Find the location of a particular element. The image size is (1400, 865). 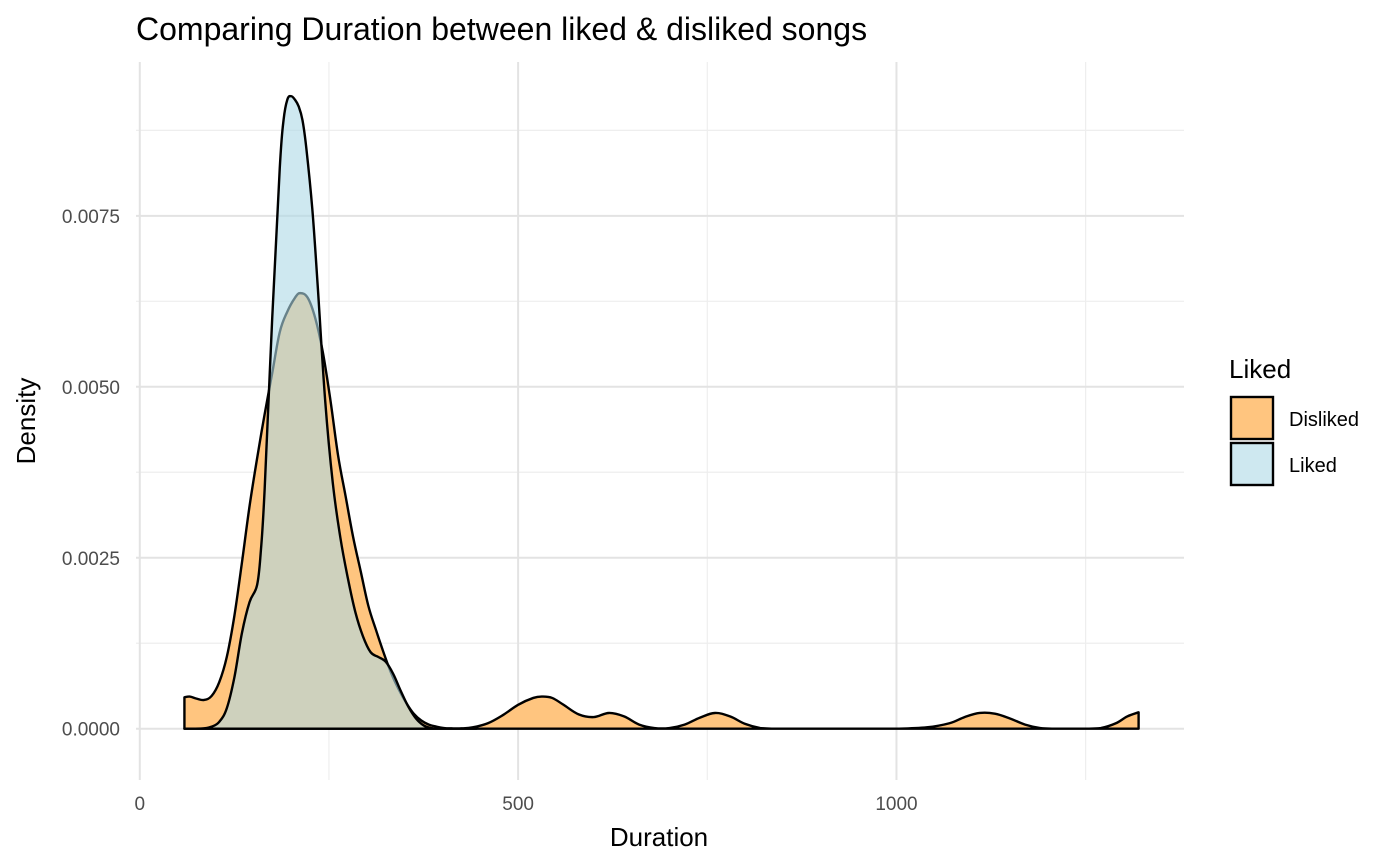

y-tick-label: 0.0050 is located at coordinates (91, 388).